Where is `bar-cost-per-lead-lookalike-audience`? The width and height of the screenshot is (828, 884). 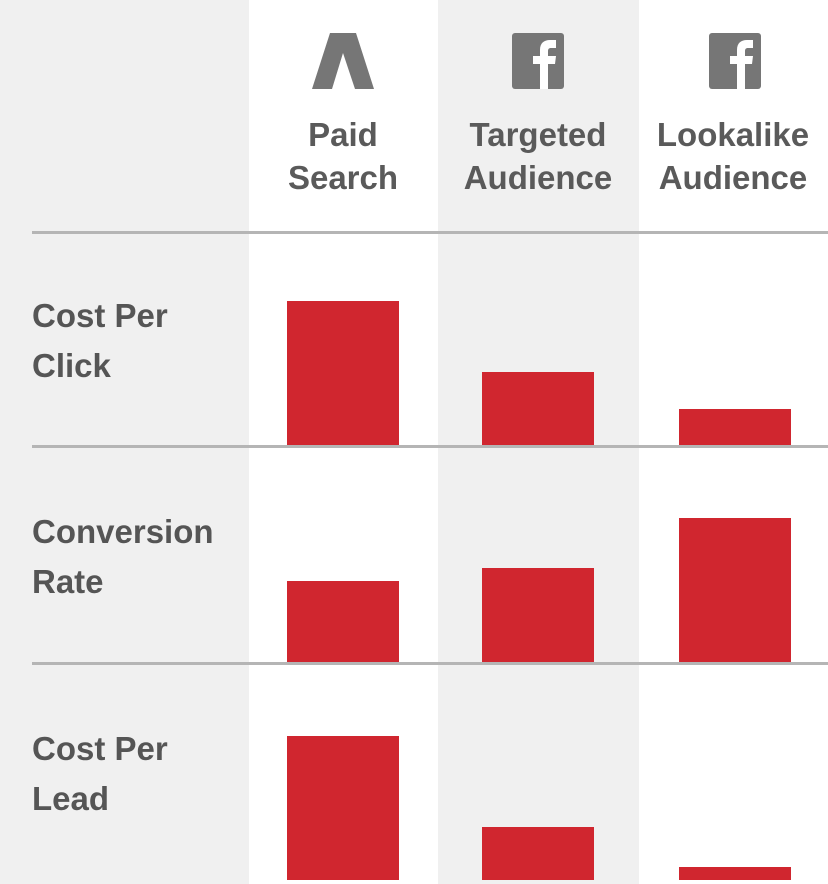
bar-cost-per-lead-lookalike-audience is located at coordinates (735, 873).